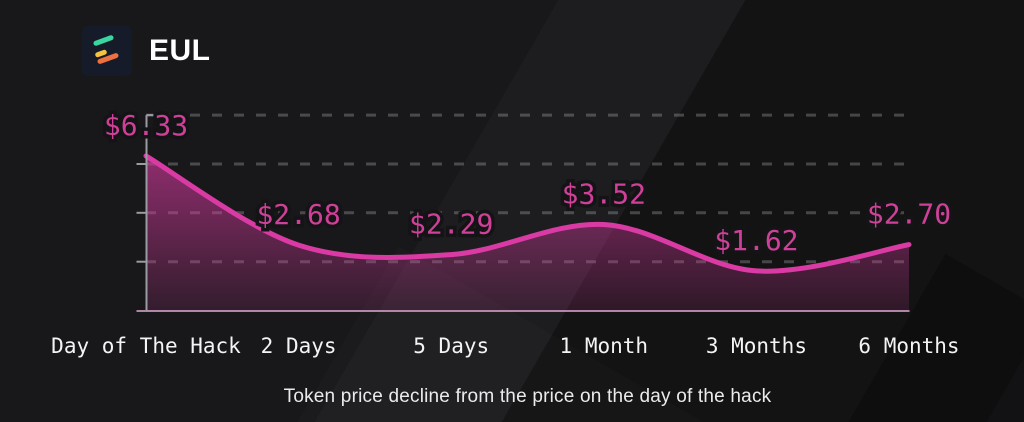 The image size is (1024, 422). What do you see at coordinates (756, 240) in the screenshot?
I see `price-label: $1.62` at bounding box center [756, 240].